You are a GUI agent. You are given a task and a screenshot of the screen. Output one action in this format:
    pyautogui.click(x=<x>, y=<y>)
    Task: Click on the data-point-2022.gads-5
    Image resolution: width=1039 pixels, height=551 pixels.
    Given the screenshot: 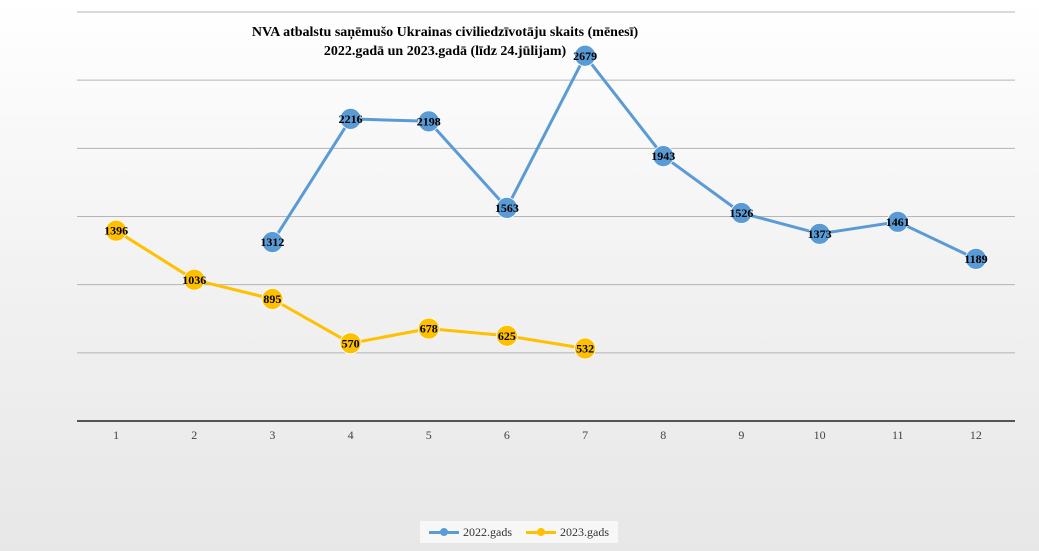 What is the action you would take?
    pyautogui.click(x=428, y=121)
    